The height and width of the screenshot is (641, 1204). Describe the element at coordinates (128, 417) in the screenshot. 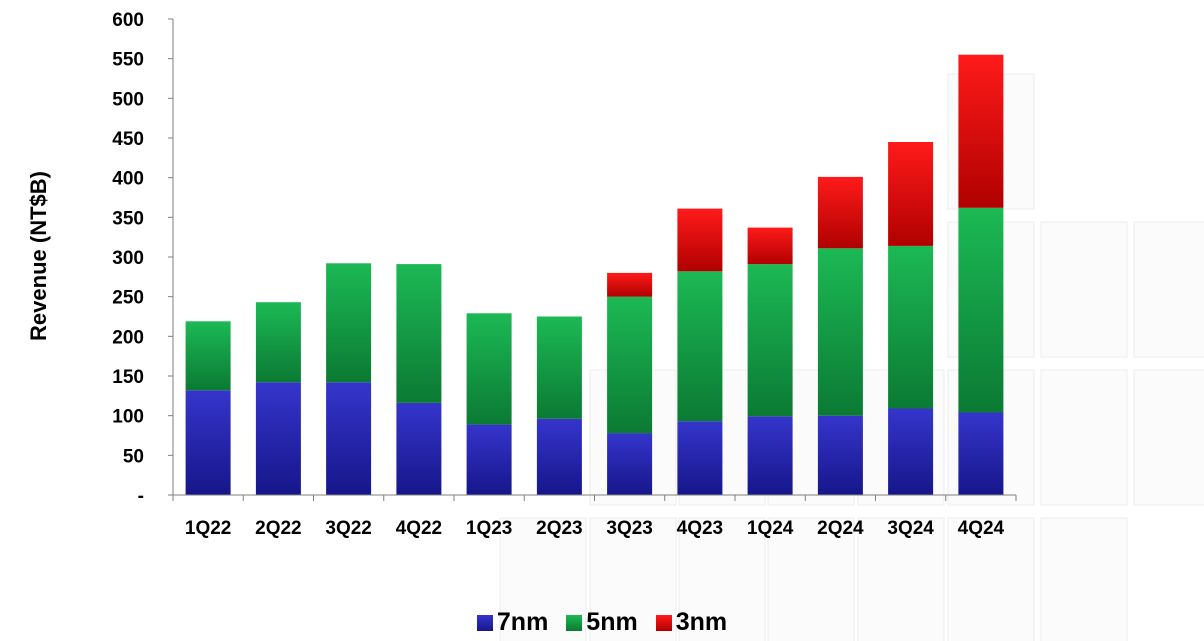

I see `y-tick-label: 100` at that location.